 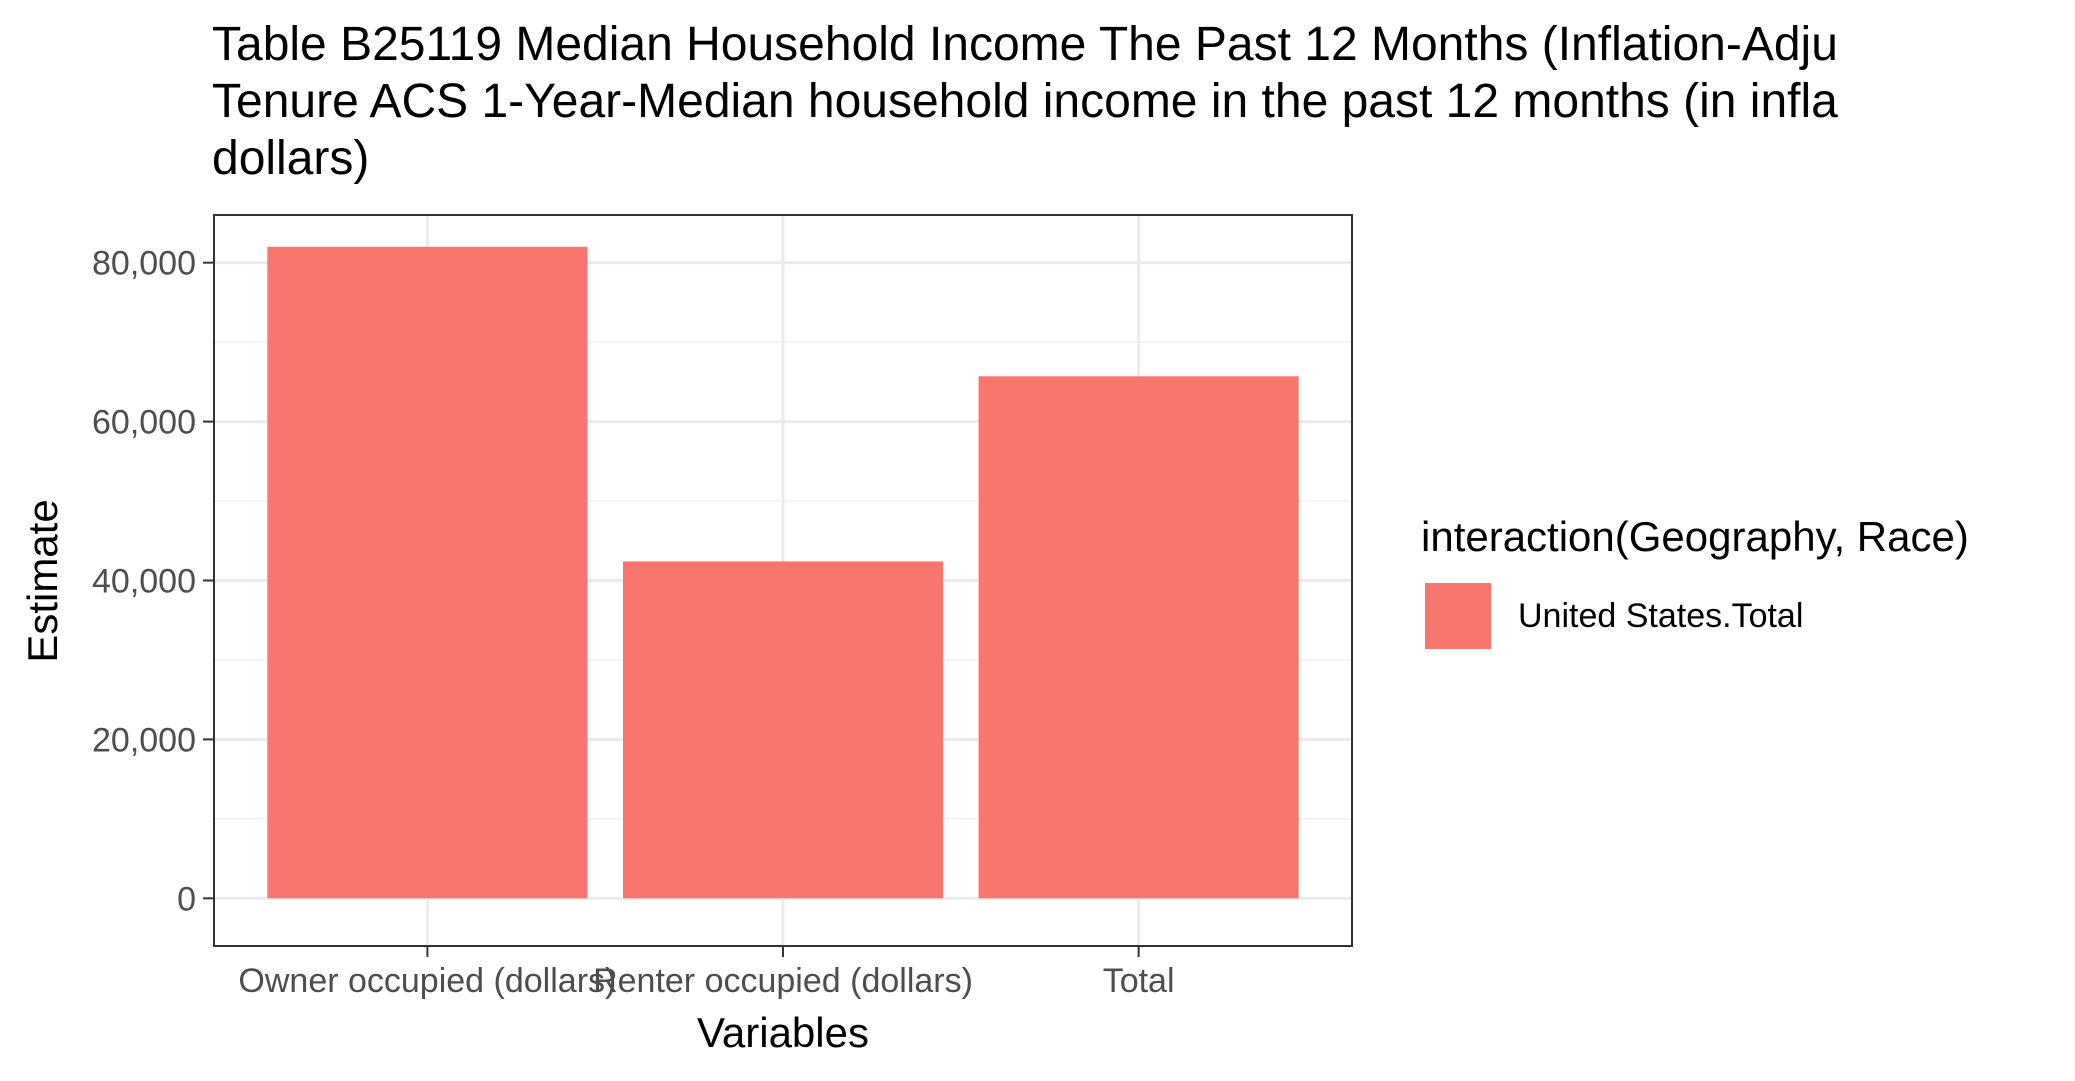 What do you see at coordinates (186, 899) in the screenshot?
I see `y-tick-label: 0` at bounding box center [186, 899].